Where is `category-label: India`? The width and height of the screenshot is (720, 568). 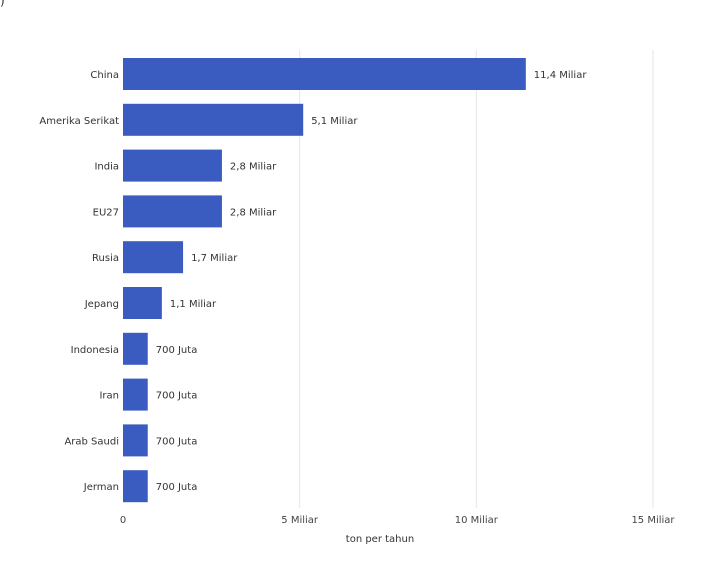
category-label: India is located at coordinates (106, 167).